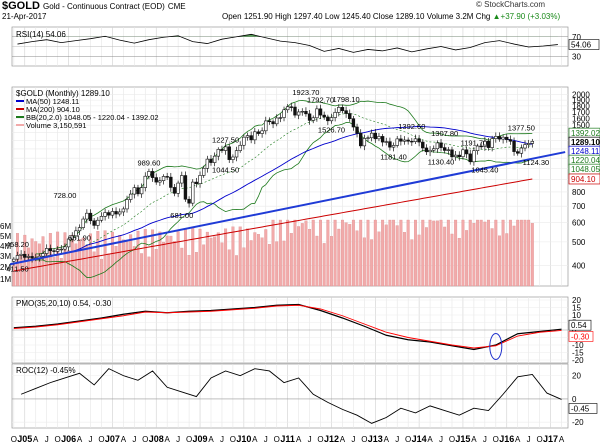 The height and width of the screenshot is (446, 600). What do you see at coordinates (287, 43) in the screenshot?
I see `rsi-line` at bounding box center [287, 43].